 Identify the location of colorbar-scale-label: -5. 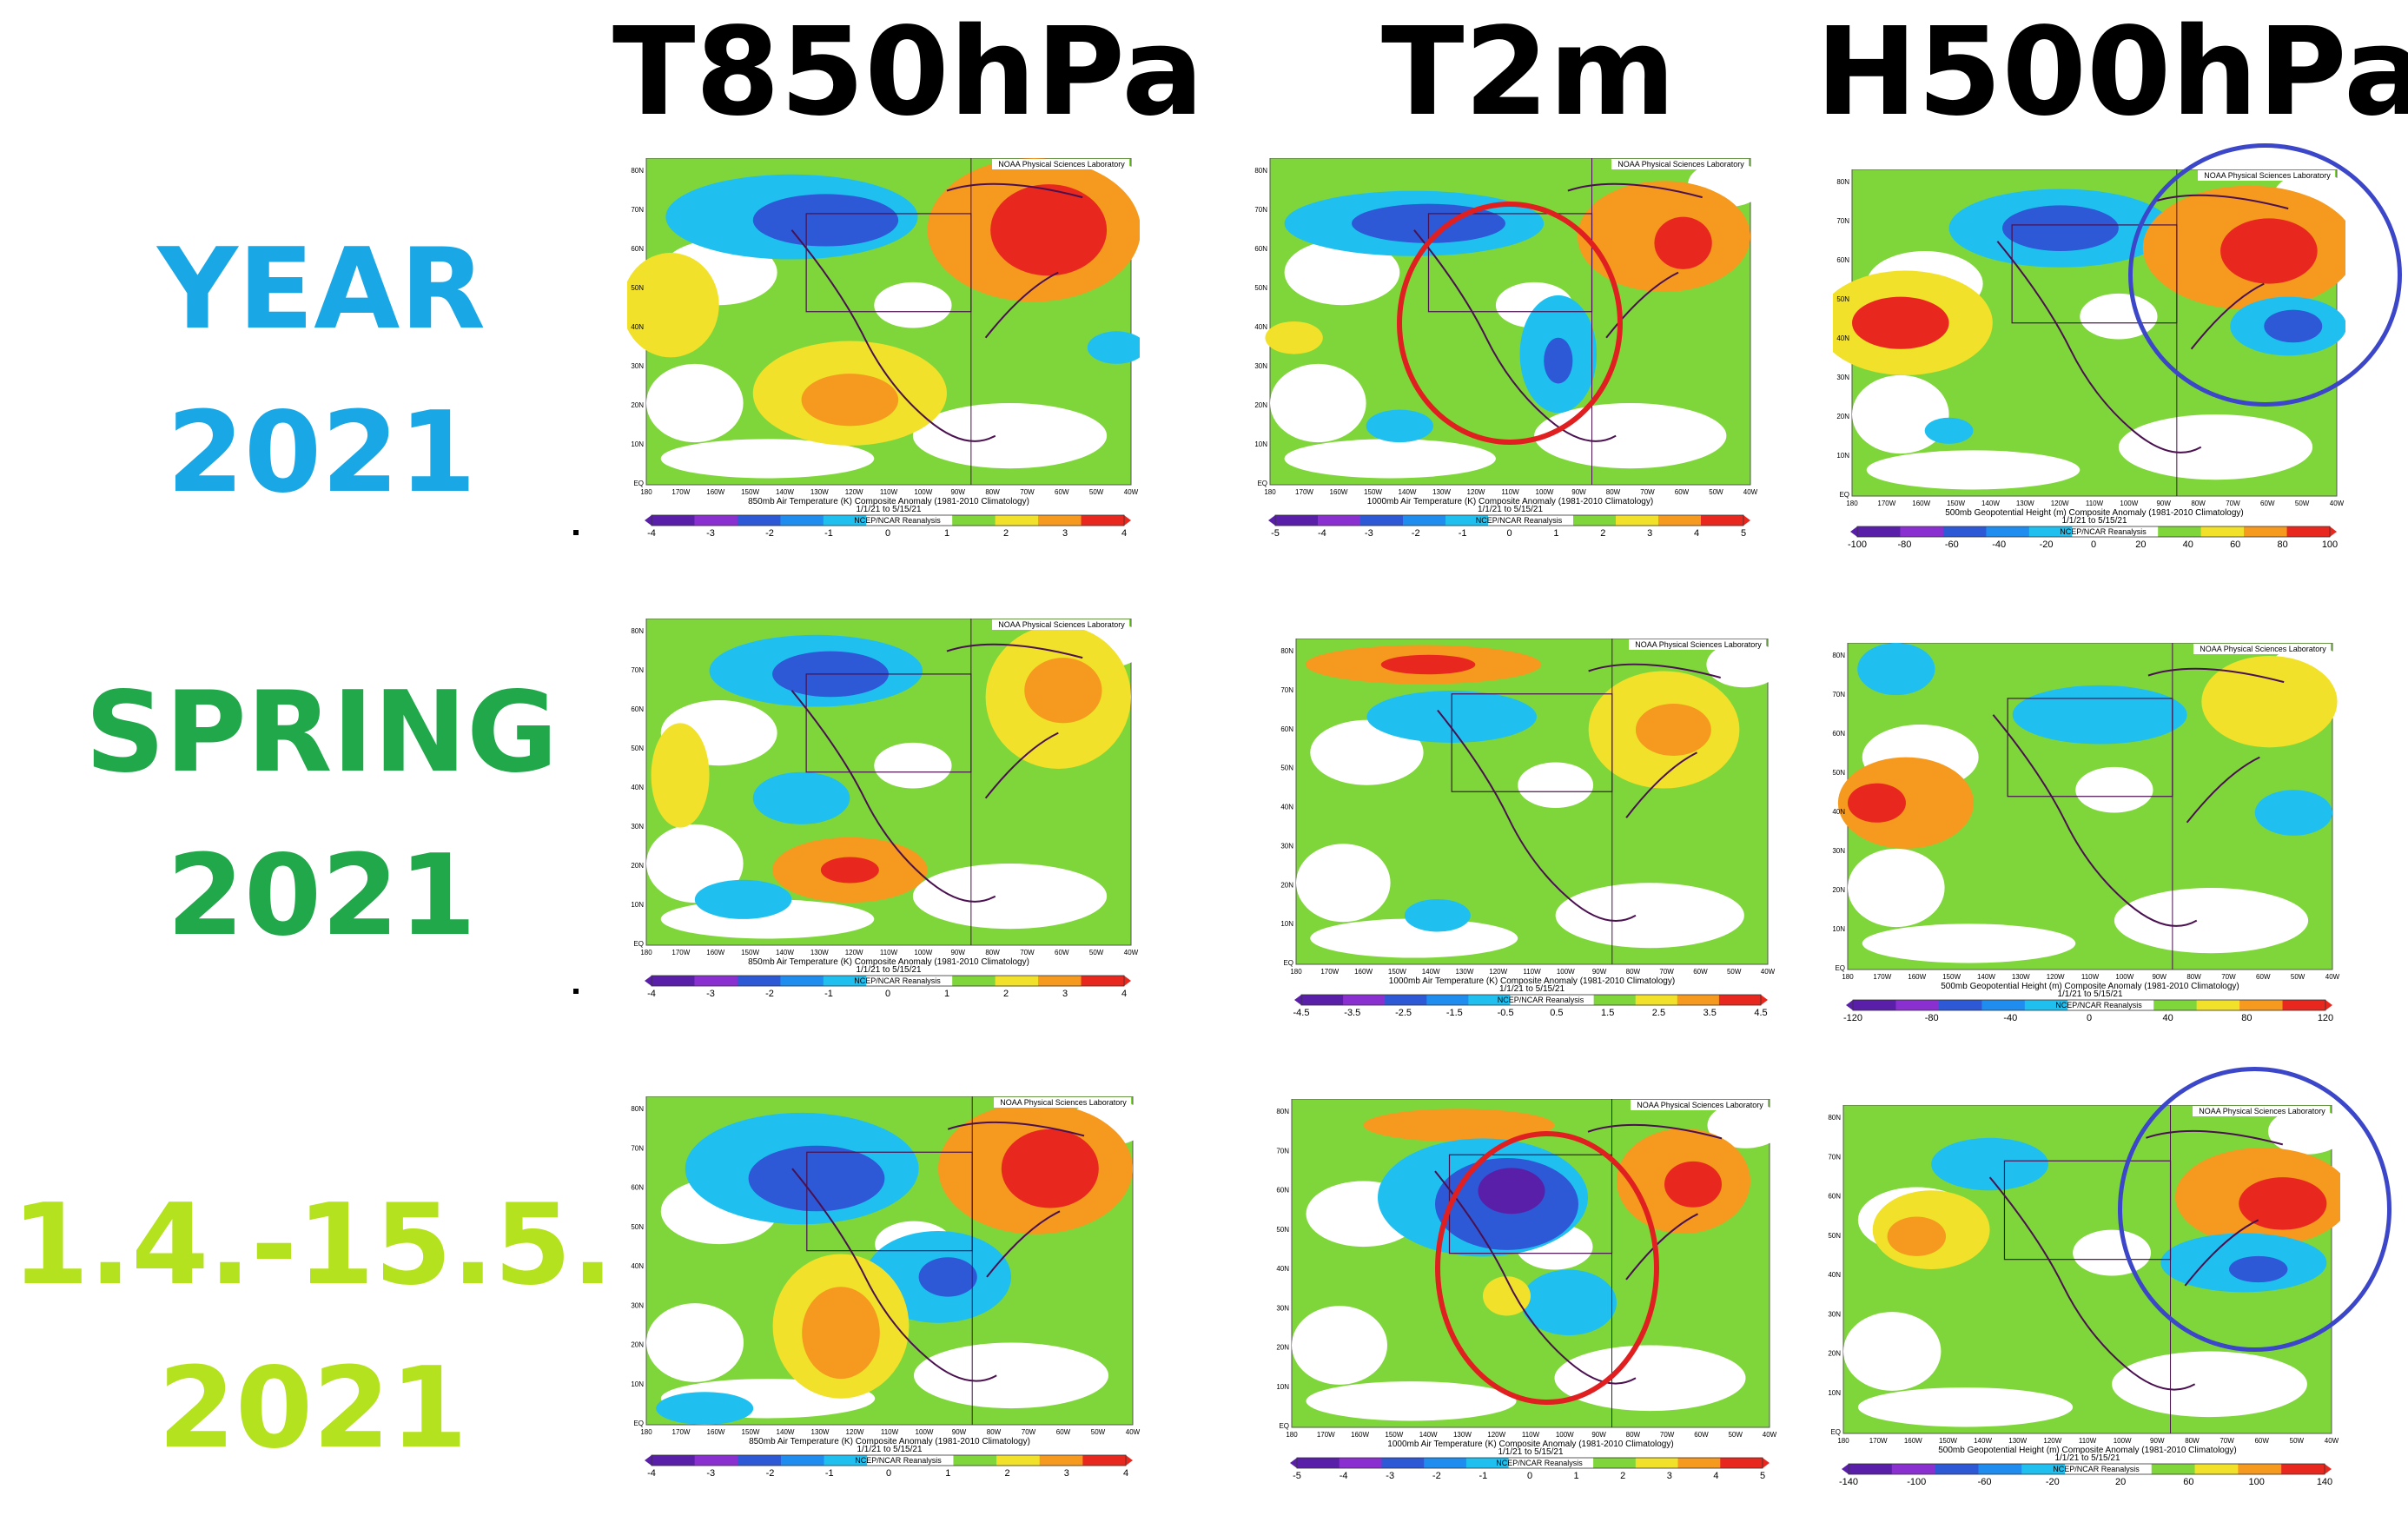
(1276, 533).